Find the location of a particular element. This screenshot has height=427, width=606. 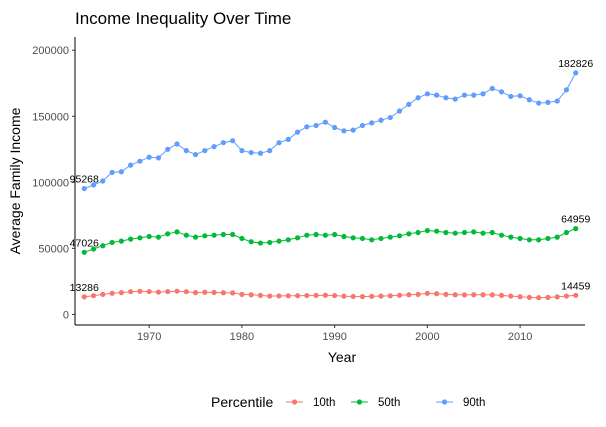

y-tick-label: 150000 is located at coordinates (50, 117).